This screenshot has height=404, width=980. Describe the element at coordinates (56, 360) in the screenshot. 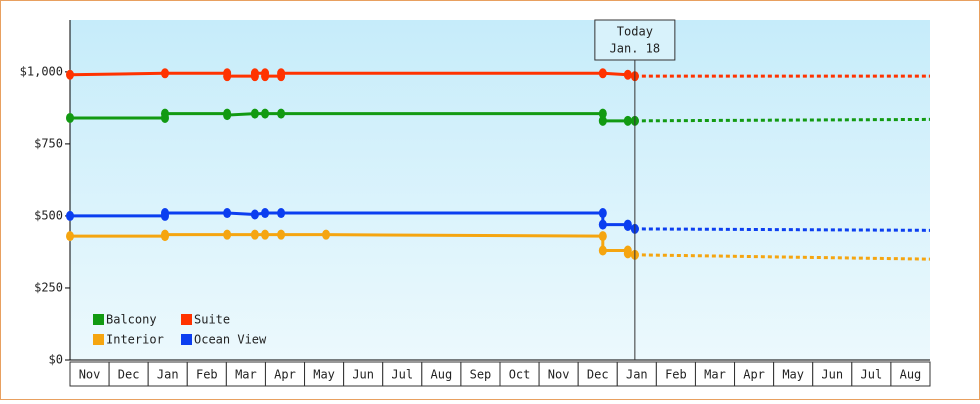

I see `y-tick-label: $0` at that location.